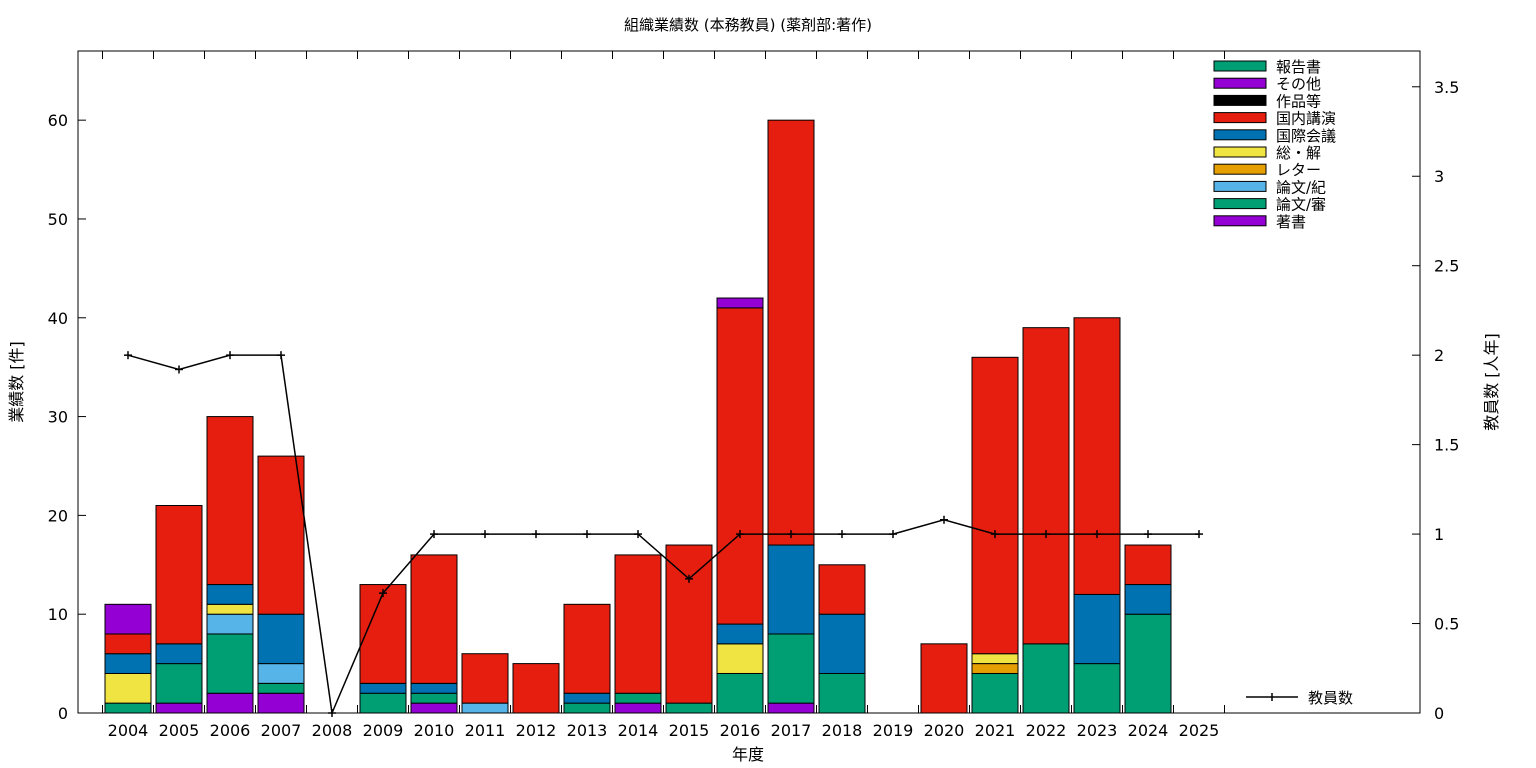 The image size is (1536, 768). What do you see at coordinates (1306, 136) in the screenshot?
I see `legend-label: 国際会議` at bounding box center [1306, 136].